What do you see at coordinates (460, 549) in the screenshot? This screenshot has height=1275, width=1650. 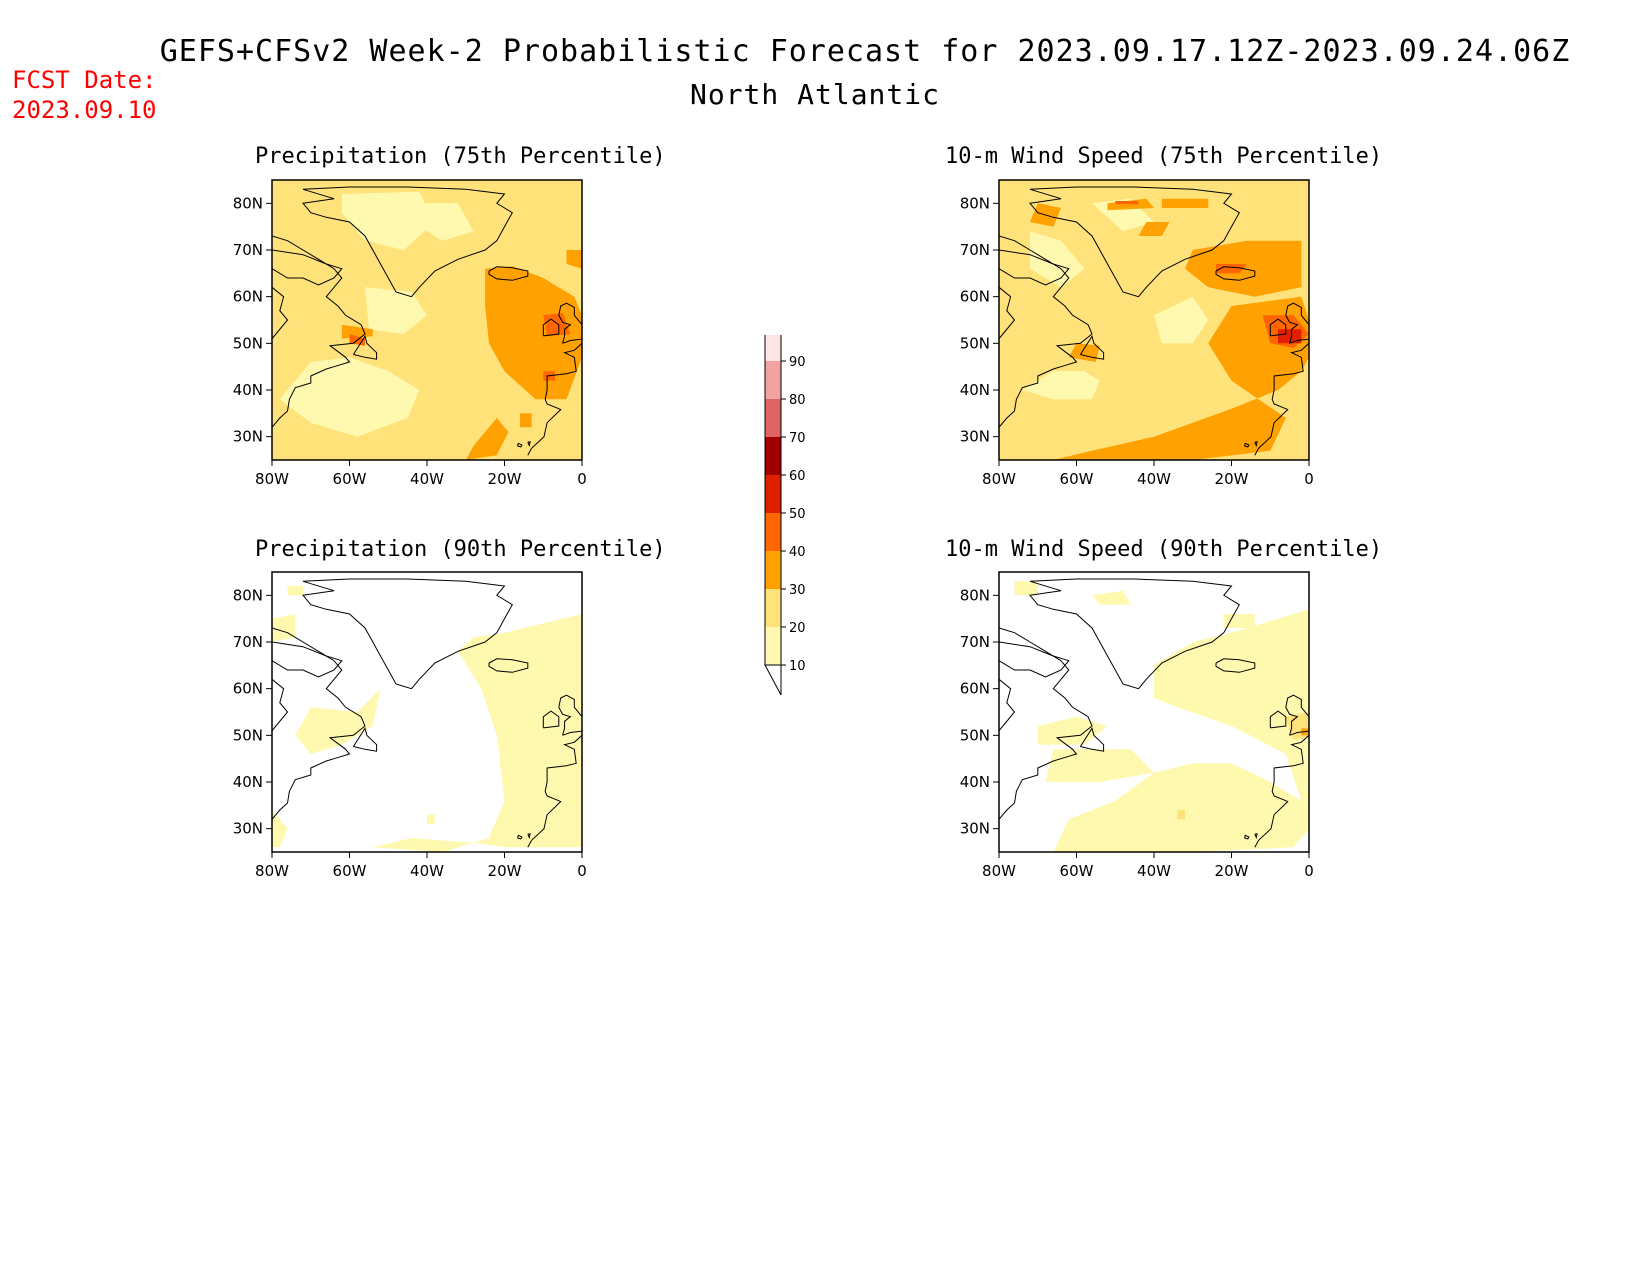 I see `panel-title-precip90: Precipitation (90th Percentile)` at bounding box center [460, 549].